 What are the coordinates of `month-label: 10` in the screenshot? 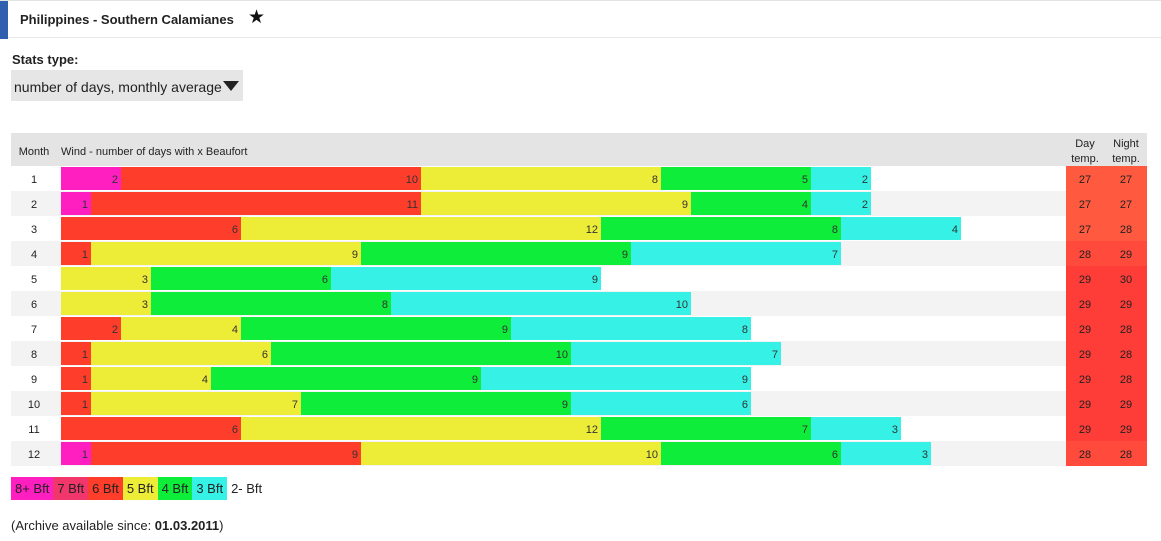 It's located at (34, 405).